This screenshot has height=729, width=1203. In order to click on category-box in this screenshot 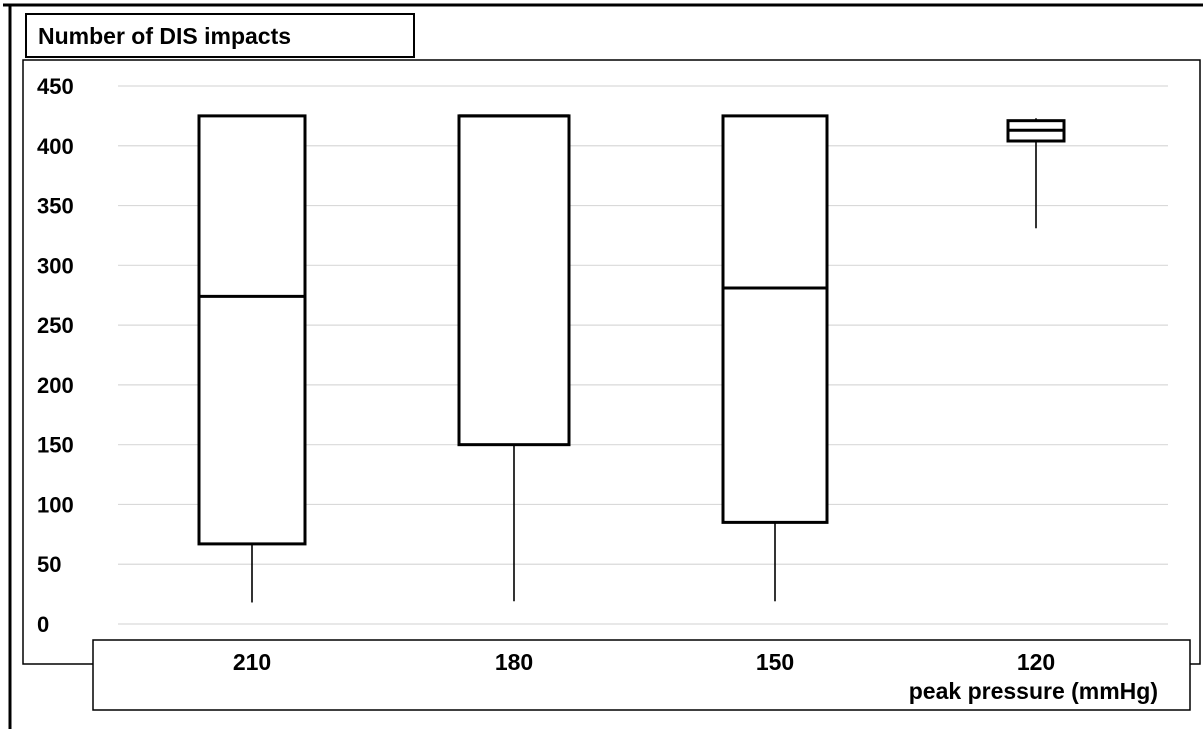, I will do `click(641, 675)`.